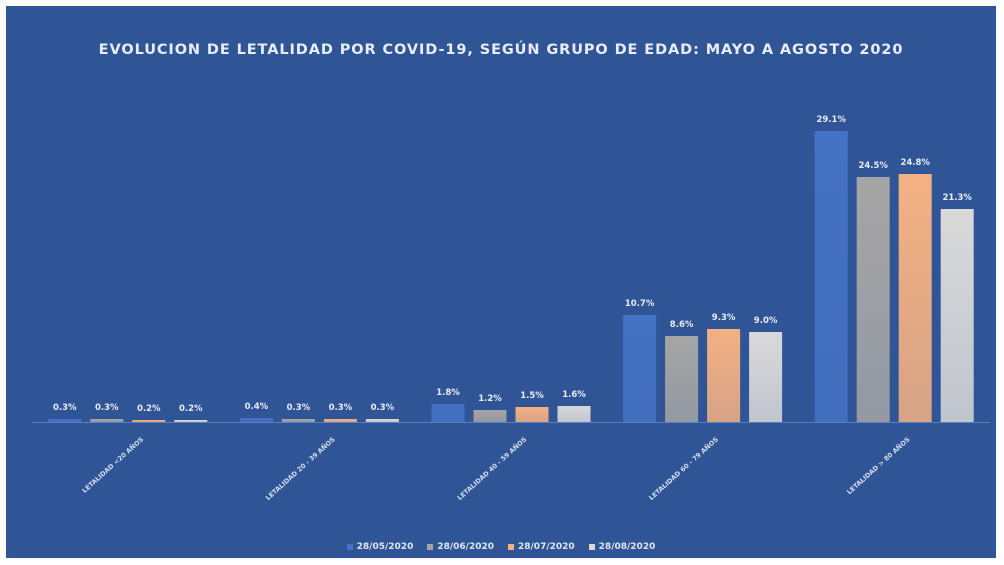  I want to click on category-label: LETALIDAD 20 - 39 AÑOS, so click(299, 468).